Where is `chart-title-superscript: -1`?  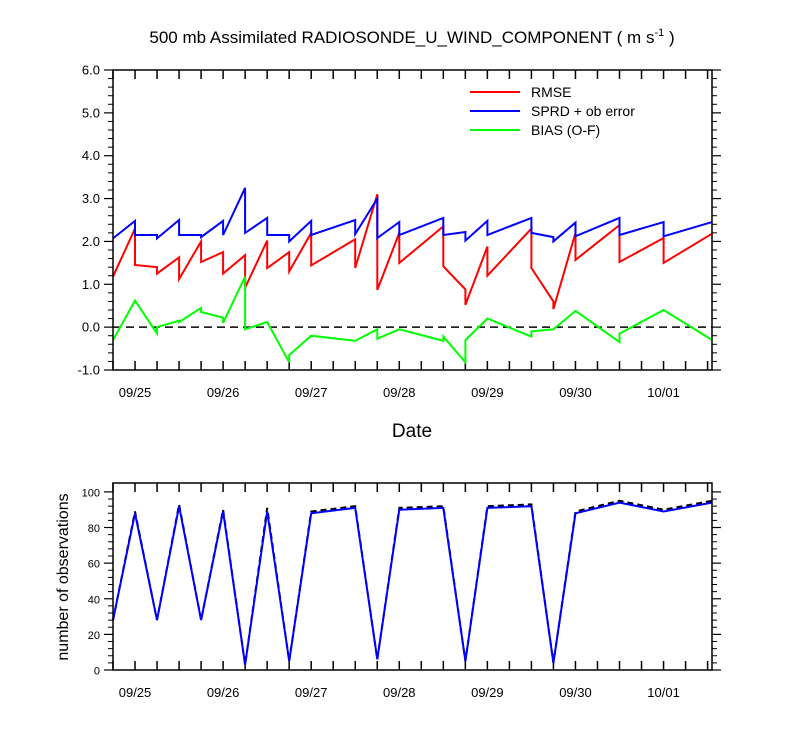 chart-title-superscript: -1 is located at coordinates (659, 33).